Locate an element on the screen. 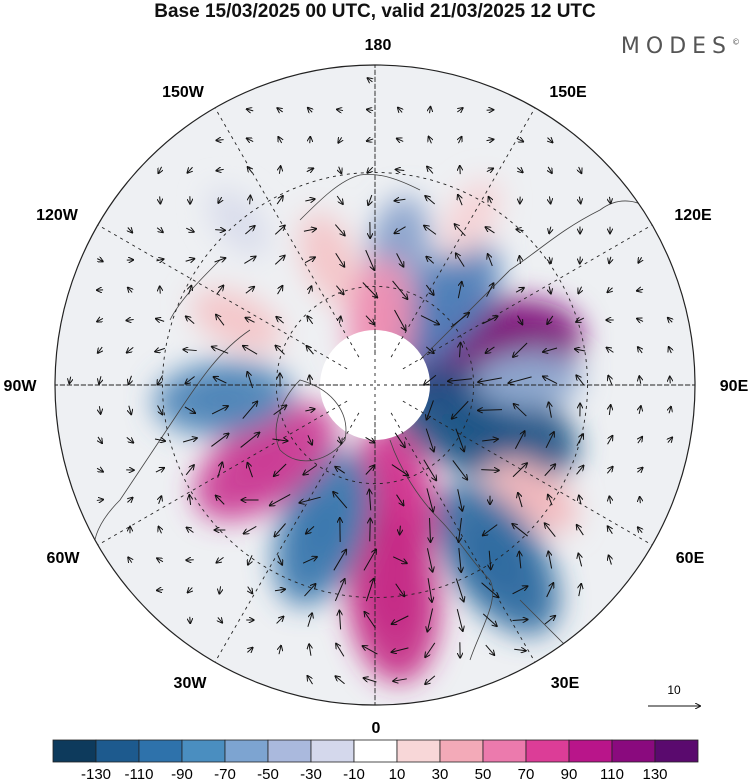 This screenshot has width=750, height=783. longitude-label-120e: 120E is located at coordinates (693, 215).